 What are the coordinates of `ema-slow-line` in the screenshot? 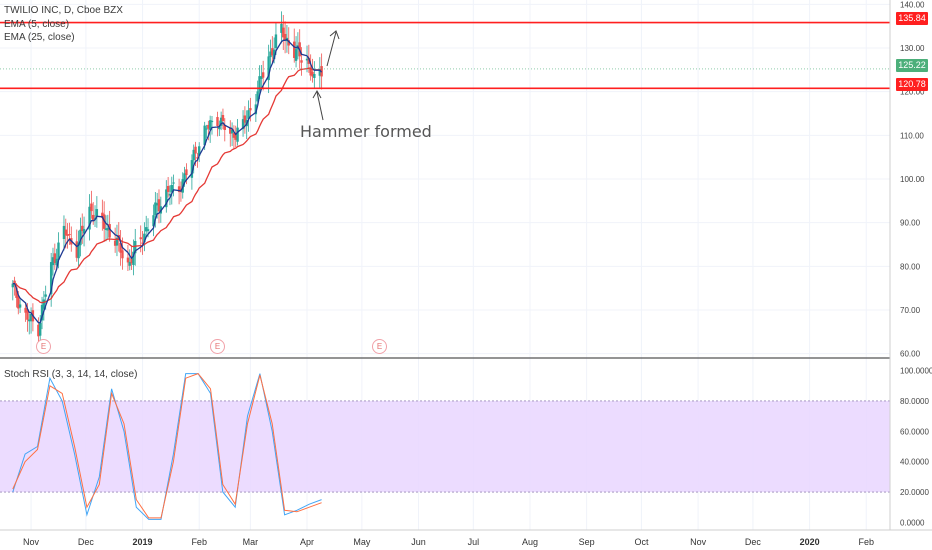 It's located at (167, 185).